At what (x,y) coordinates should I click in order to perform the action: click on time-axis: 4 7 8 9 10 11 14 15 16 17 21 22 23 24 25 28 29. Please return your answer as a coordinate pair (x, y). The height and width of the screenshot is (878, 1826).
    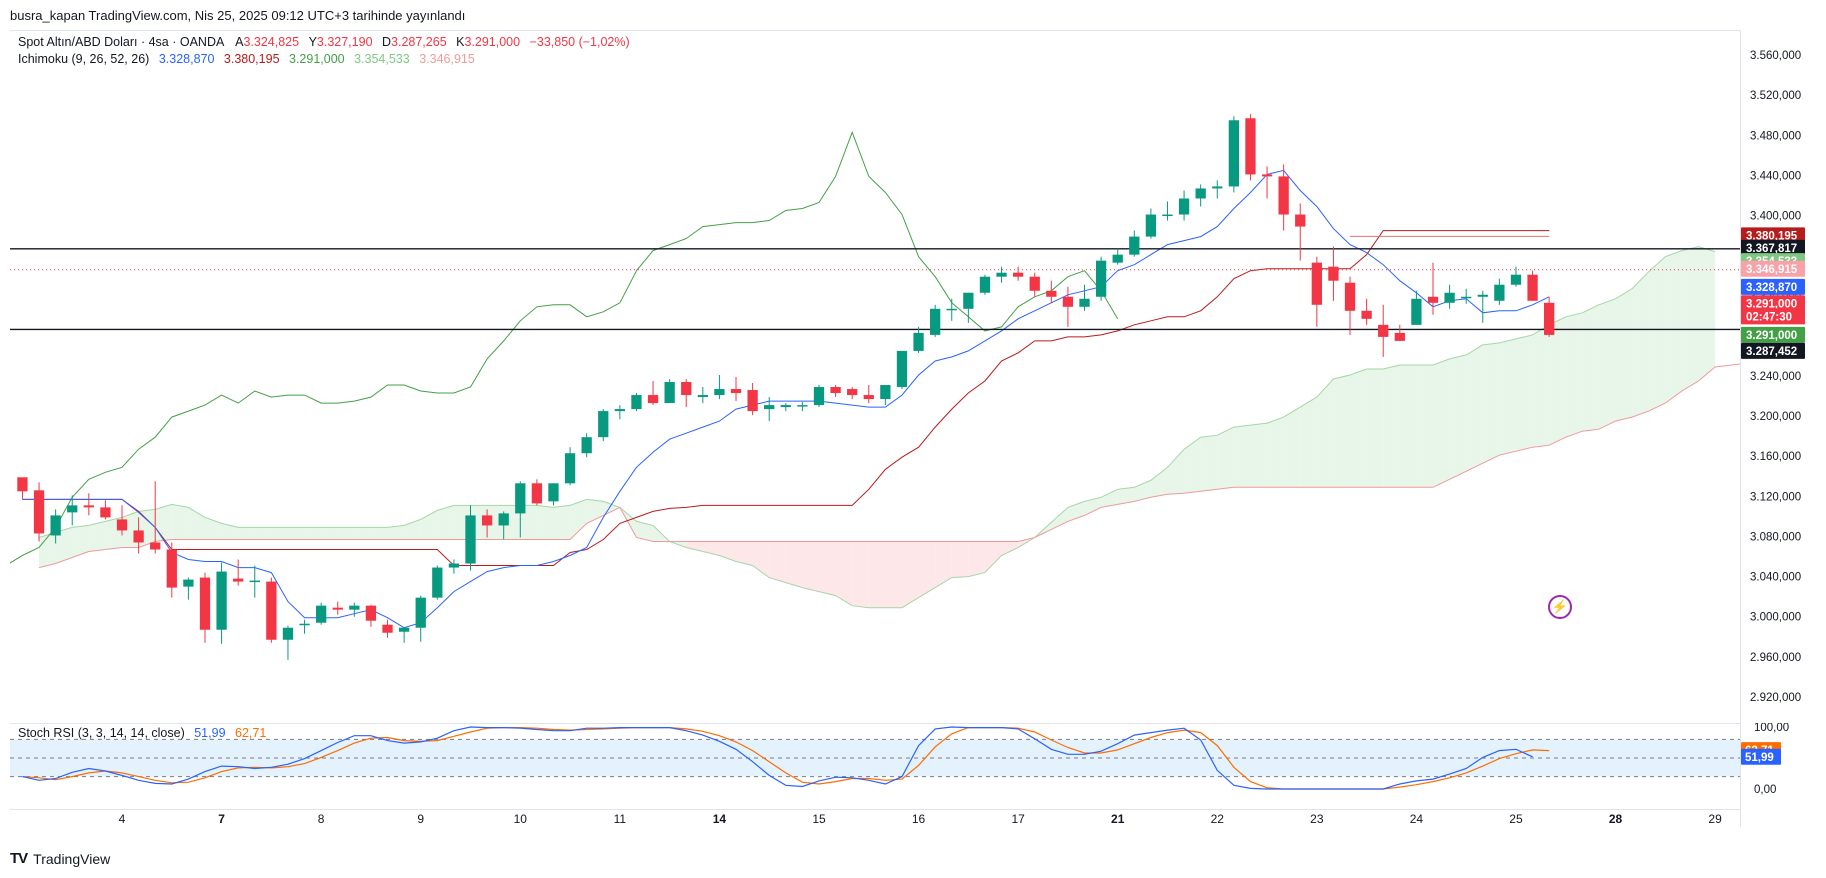
    Looking at the image, I should click on (875, 819).